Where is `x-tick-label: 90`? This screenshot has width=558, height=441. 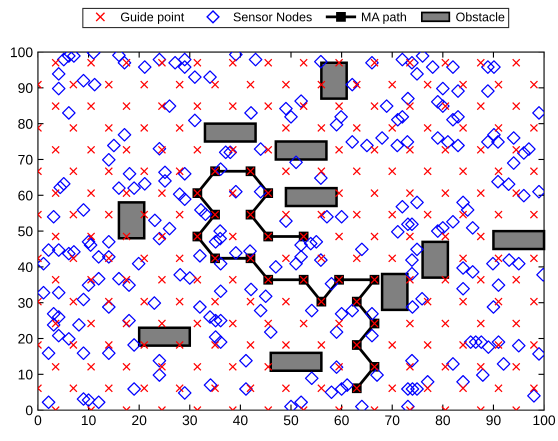
x-tick-label: 90 is located at coordinates (493, 420).